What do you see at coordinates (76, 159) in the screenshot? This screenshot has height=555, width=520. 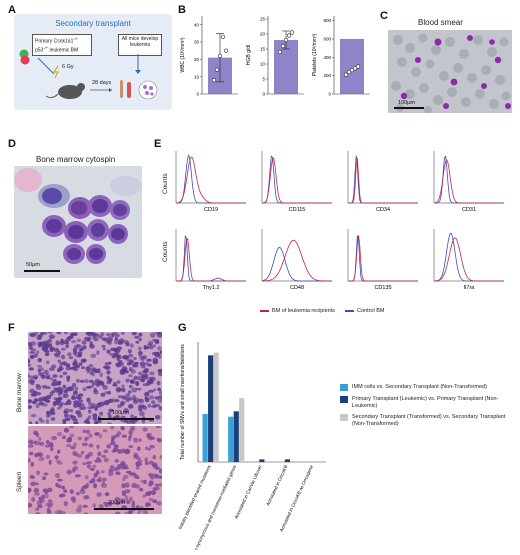 I see `panel-d-title: Bone marrow cytospin` at bounding box center [76, 159].